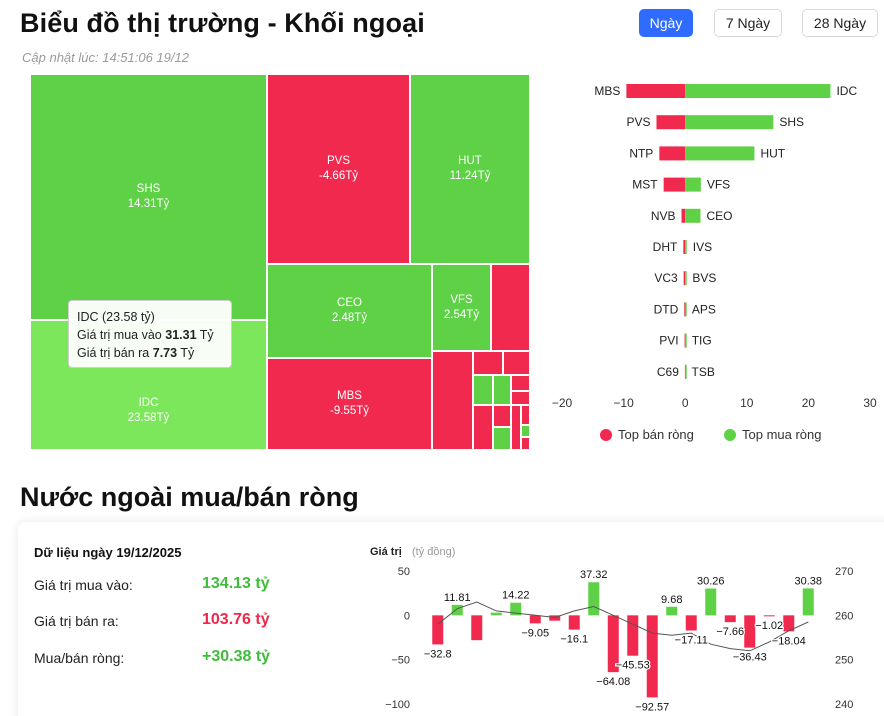 The image size is (884, 716). I want to click on tooltip-sell-unit: Tỷ, so click(187, 353).